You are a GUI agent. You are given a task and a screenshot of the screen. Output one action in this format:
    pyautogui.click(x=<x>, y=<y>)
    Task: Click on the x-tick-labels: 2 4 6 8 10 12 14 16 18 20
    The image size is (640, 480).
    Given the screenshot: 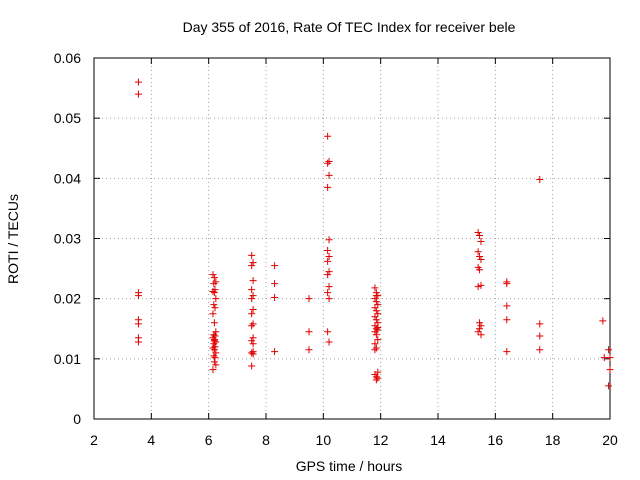 What is the action you would take?
    pyautogui.click(x=354, y=440)
    